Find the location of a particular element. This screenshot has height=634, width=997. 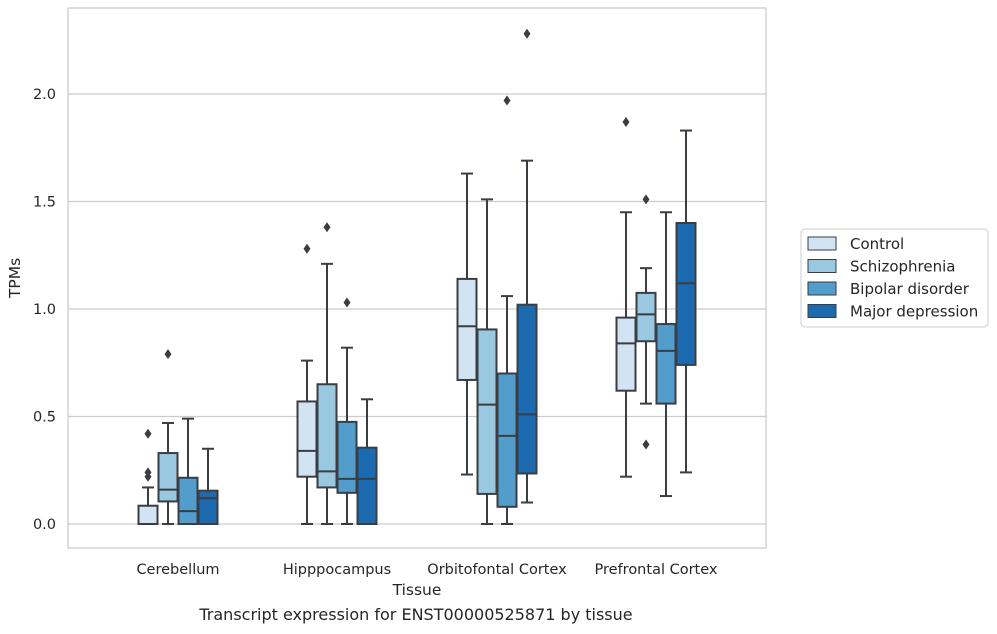

y-tick-label: 0.5 is located at coordinates (44, 418).